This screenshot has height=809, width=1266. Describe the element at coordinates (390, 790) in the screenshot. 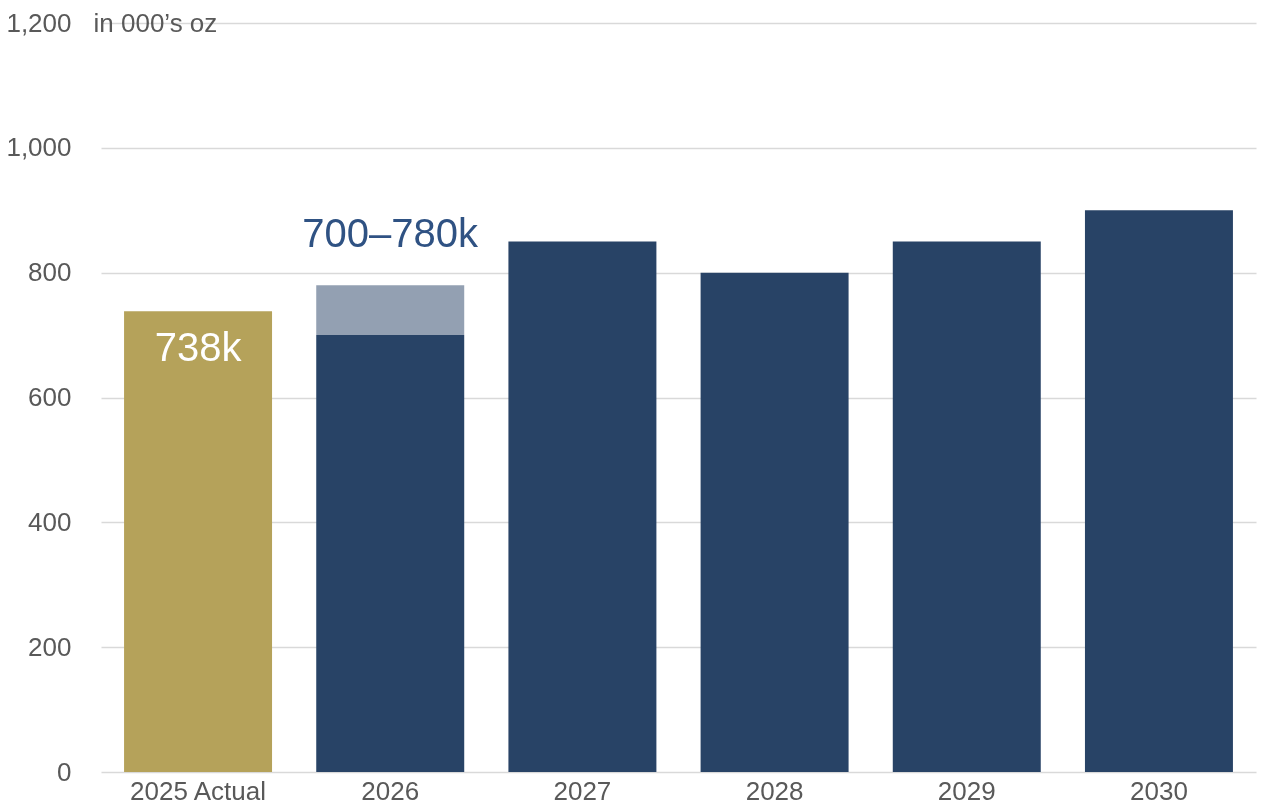

I see `x-tick-label: 2026` at that location.